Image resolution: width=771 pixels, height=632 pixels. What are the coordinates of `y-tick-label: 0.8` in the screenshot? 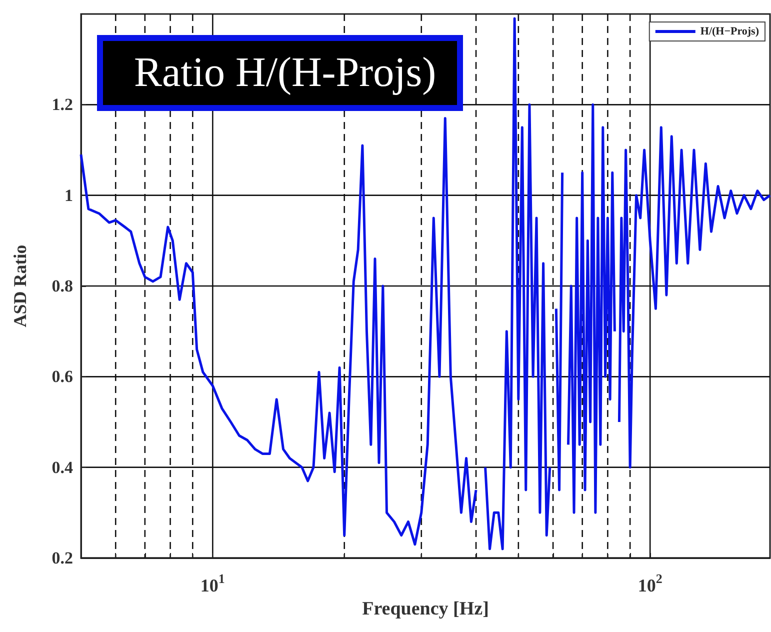 It's located at (62, 286).